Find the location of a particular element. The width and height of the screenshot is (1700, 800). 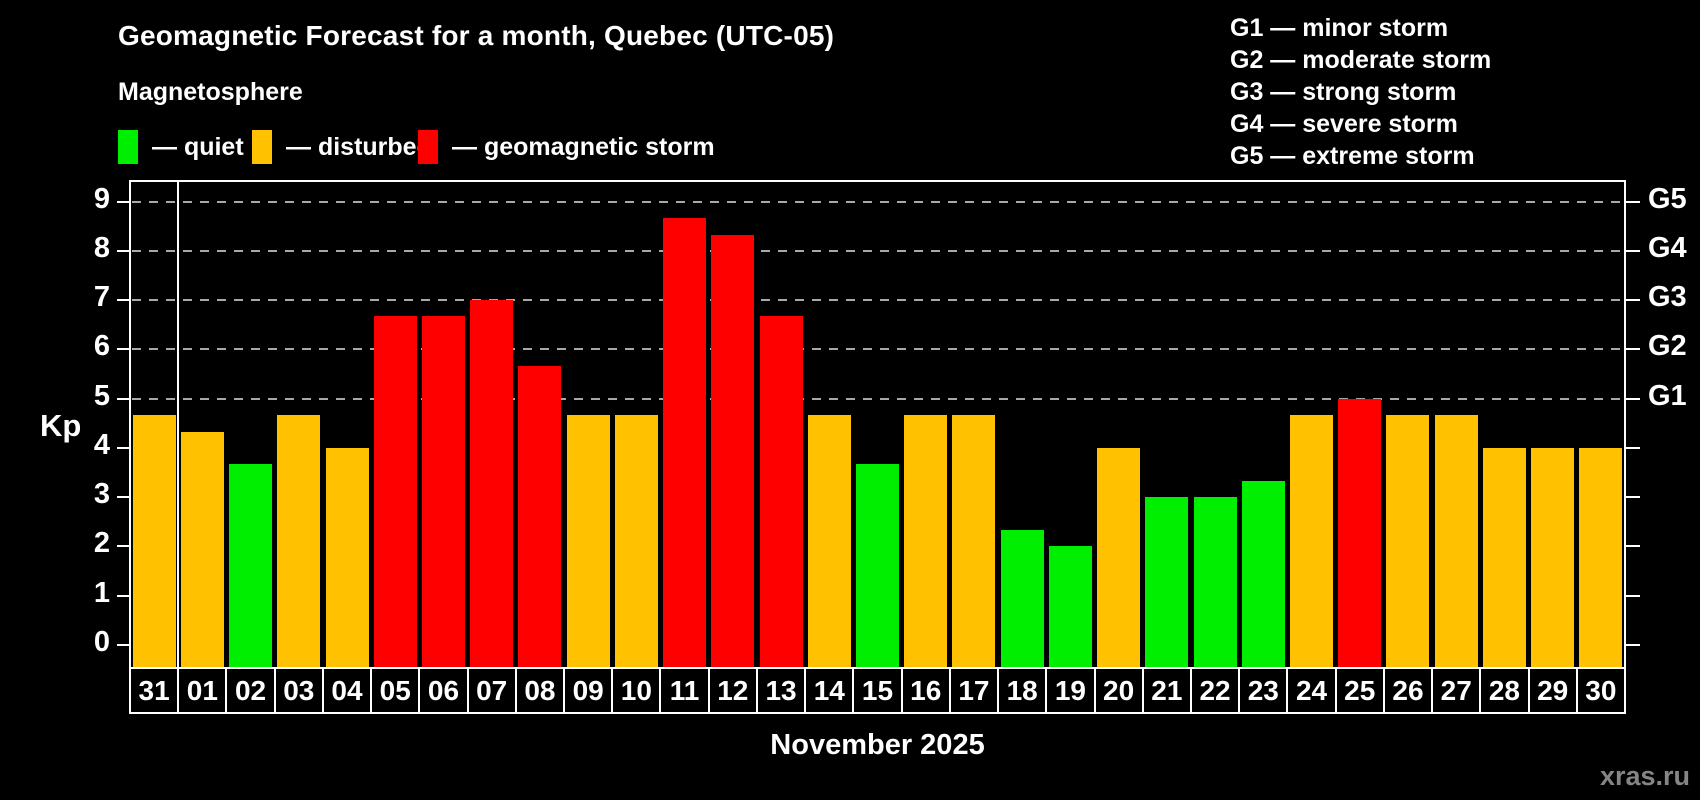

date-cell-20: 20 is located at coordinates (1118, 690).